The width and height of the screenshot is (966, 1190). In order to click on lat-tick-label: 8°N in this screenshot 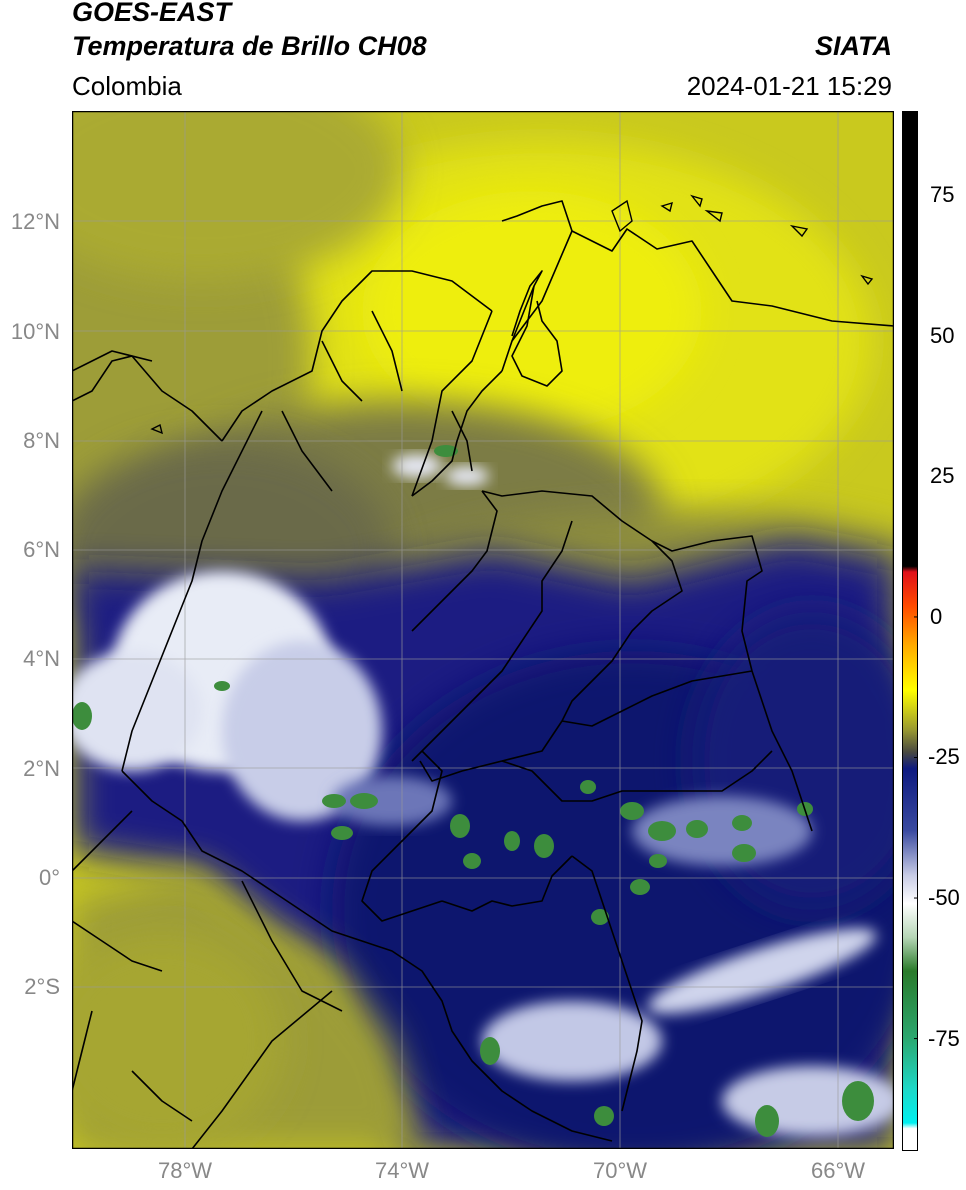, I will do `click(41, 440)`.